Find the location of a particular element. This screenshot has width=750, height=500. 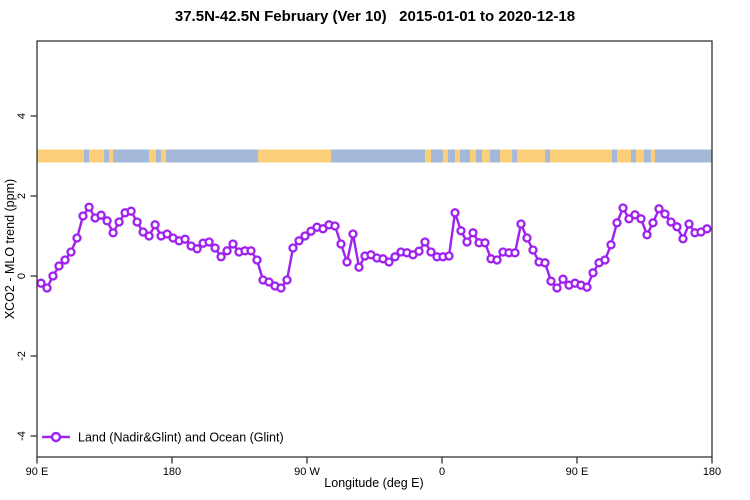

x-axis-label: Longitude (deg E) is located at coordinates (373, 483).